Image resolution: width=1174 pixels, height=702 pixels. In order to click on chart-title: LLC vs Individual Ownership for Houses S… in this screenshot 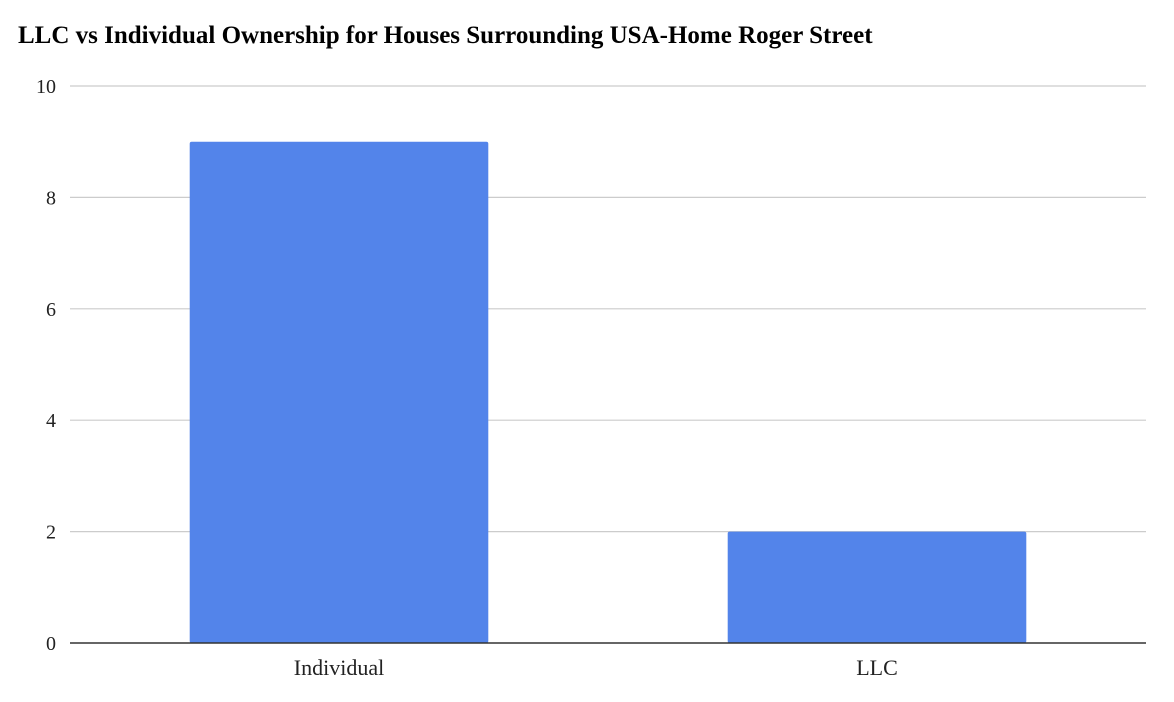, I will do `click(445, 35)`.